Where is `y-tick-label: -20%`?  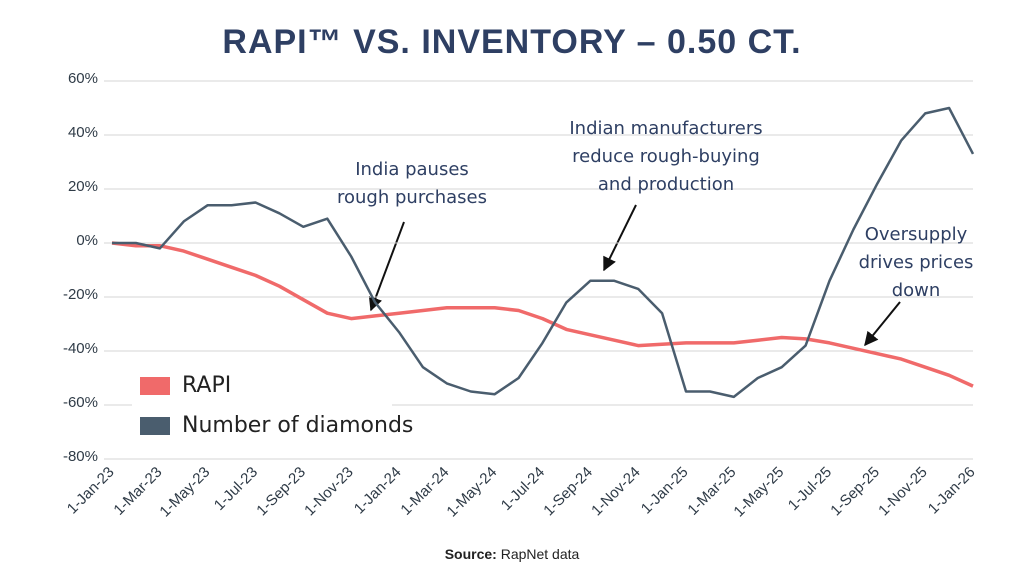
y-tick-label: -20% is located at coordinates (80, 294).